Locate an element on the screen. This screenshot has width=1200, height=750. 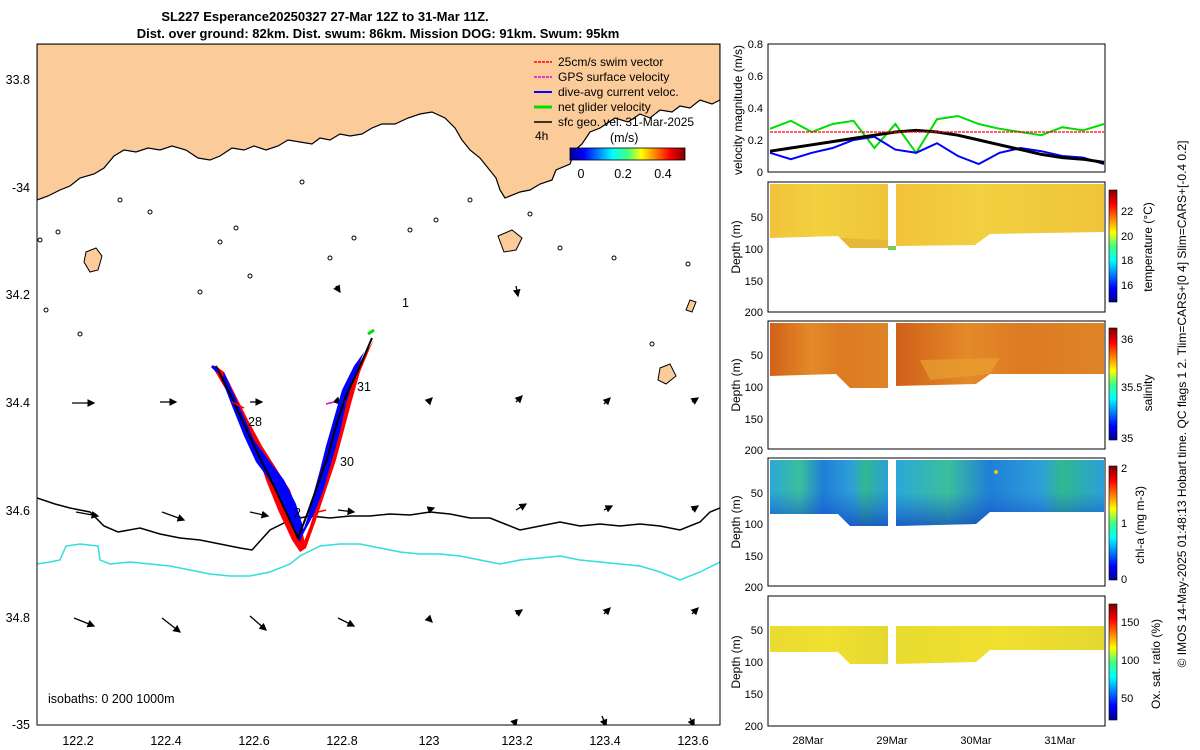
temp-cbar-tick: 20 is located at coordinates (1127, 237).